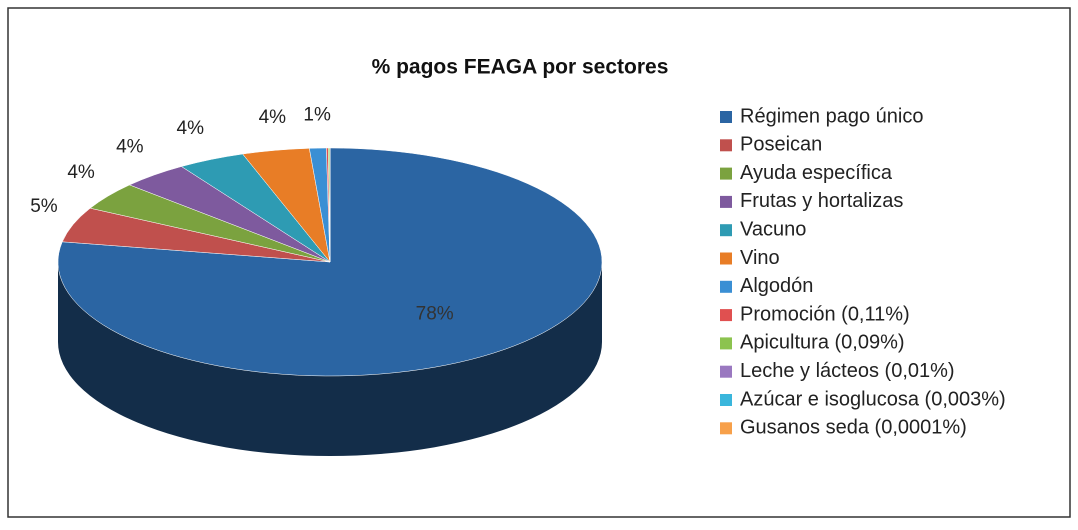  Describe the element at coordinates (781, 145) in the screenshot. I see `legend-label: Poseican` at that location.